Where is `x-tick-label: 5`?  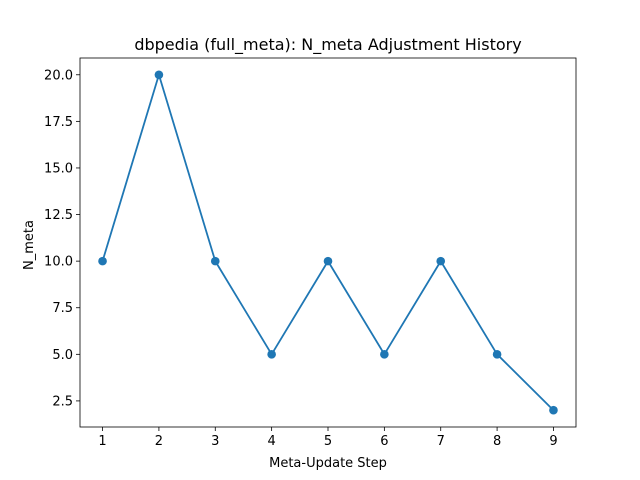
x-tick-label: 5 is located at coordinates (328, 441).